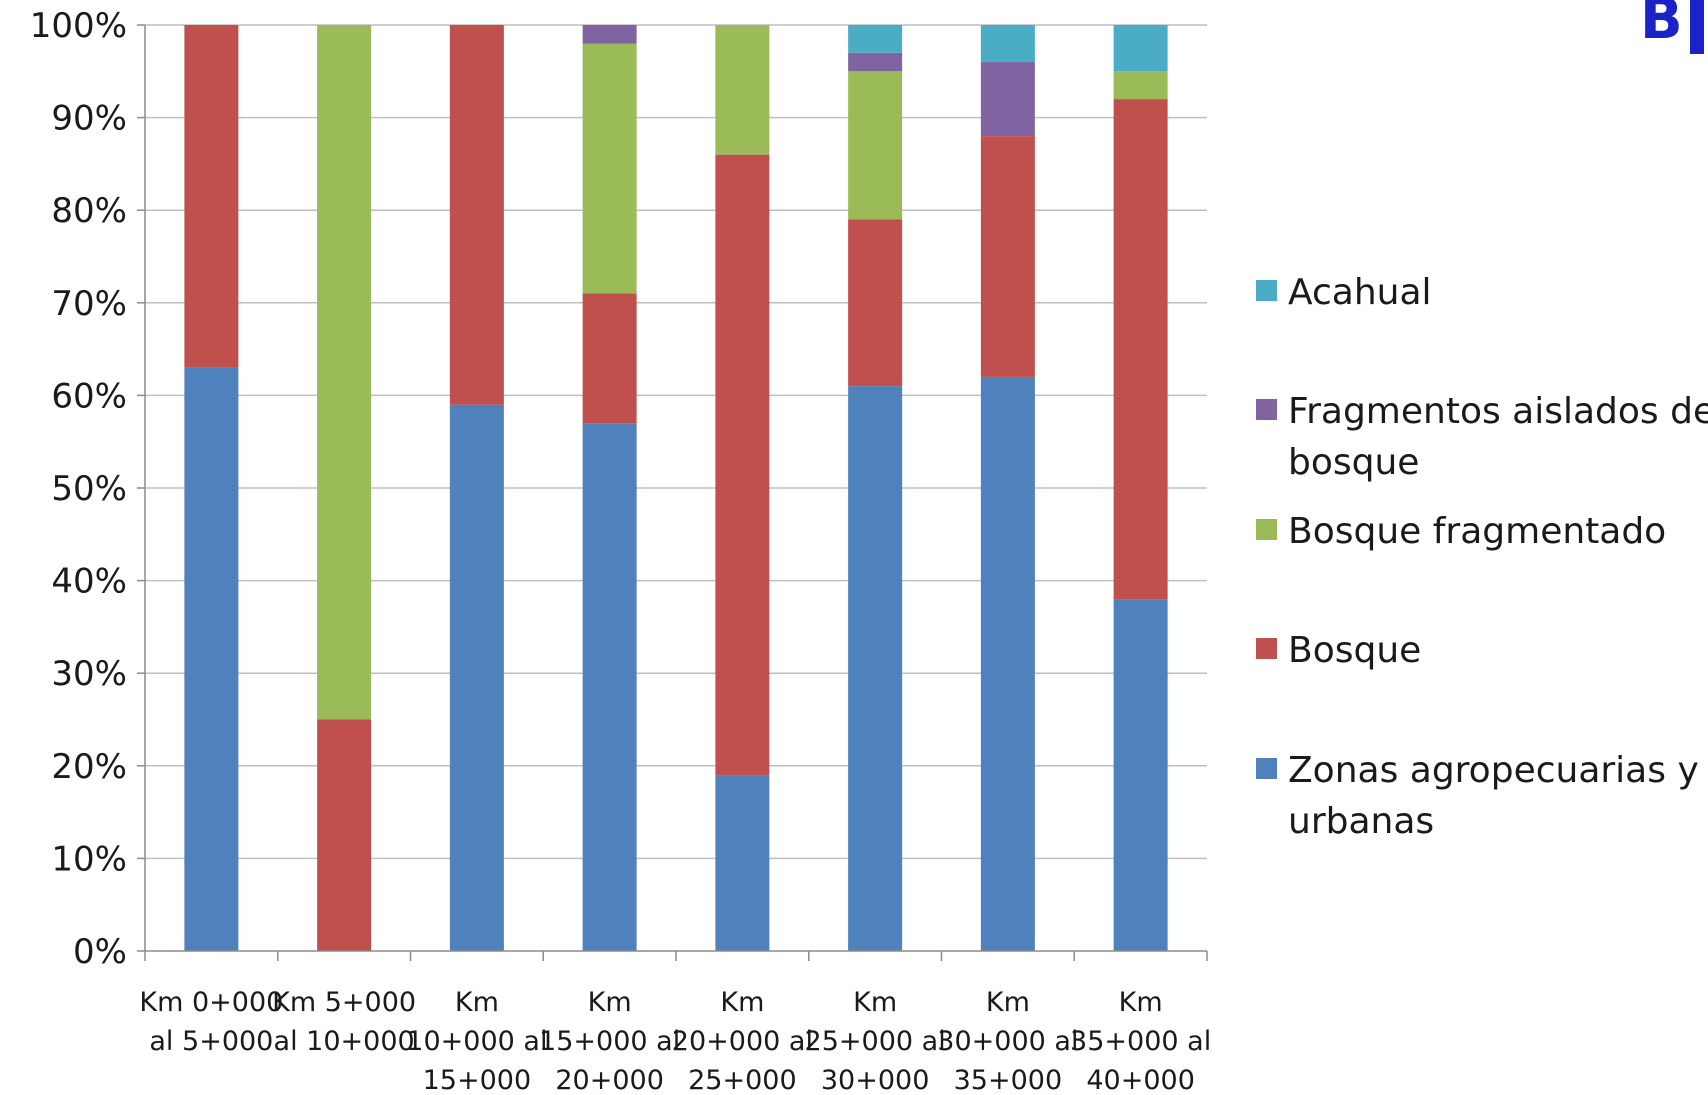 The height and width of the screenshot is (1095, 1708). I want to click on y-tick-label: 60%, so click(89, 396).